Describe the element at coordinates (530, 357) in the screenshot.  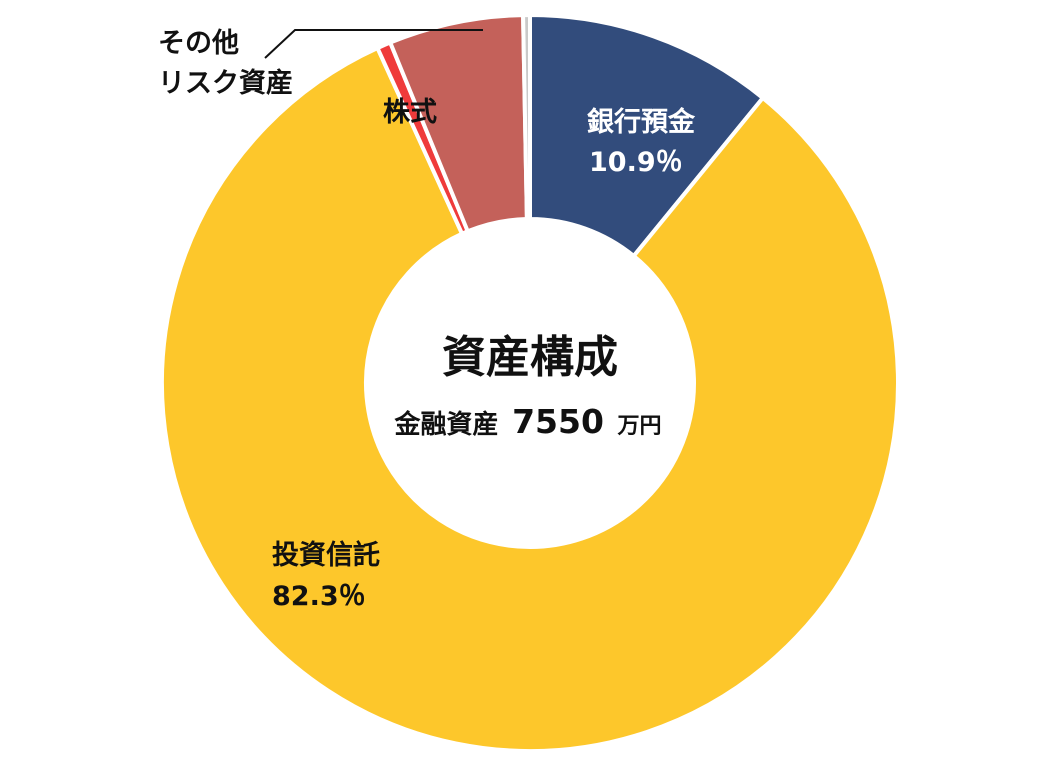
I see `center-title: 資産構成` at that location.